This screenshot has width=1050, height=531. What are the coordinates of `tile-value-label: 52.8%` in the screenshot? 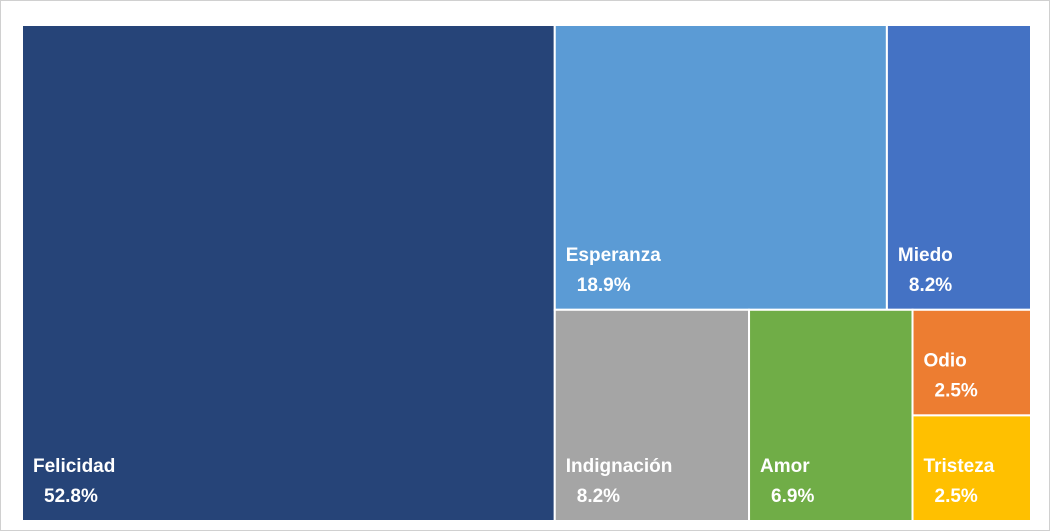 It's located at (71, 496).